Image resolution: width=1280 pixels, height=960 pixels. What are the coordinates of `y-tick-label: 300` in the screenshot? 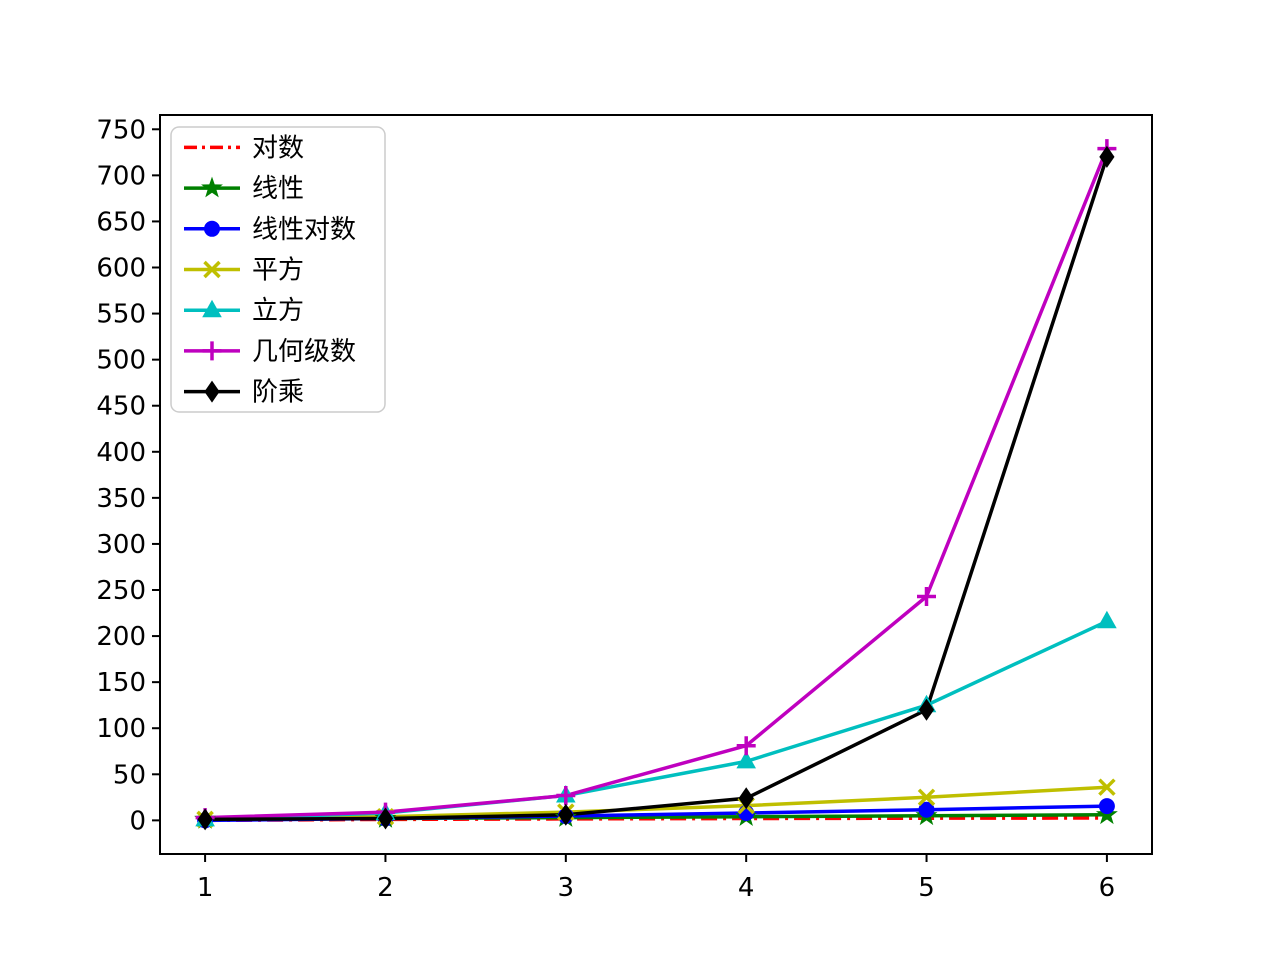 It's located at (121, 545).